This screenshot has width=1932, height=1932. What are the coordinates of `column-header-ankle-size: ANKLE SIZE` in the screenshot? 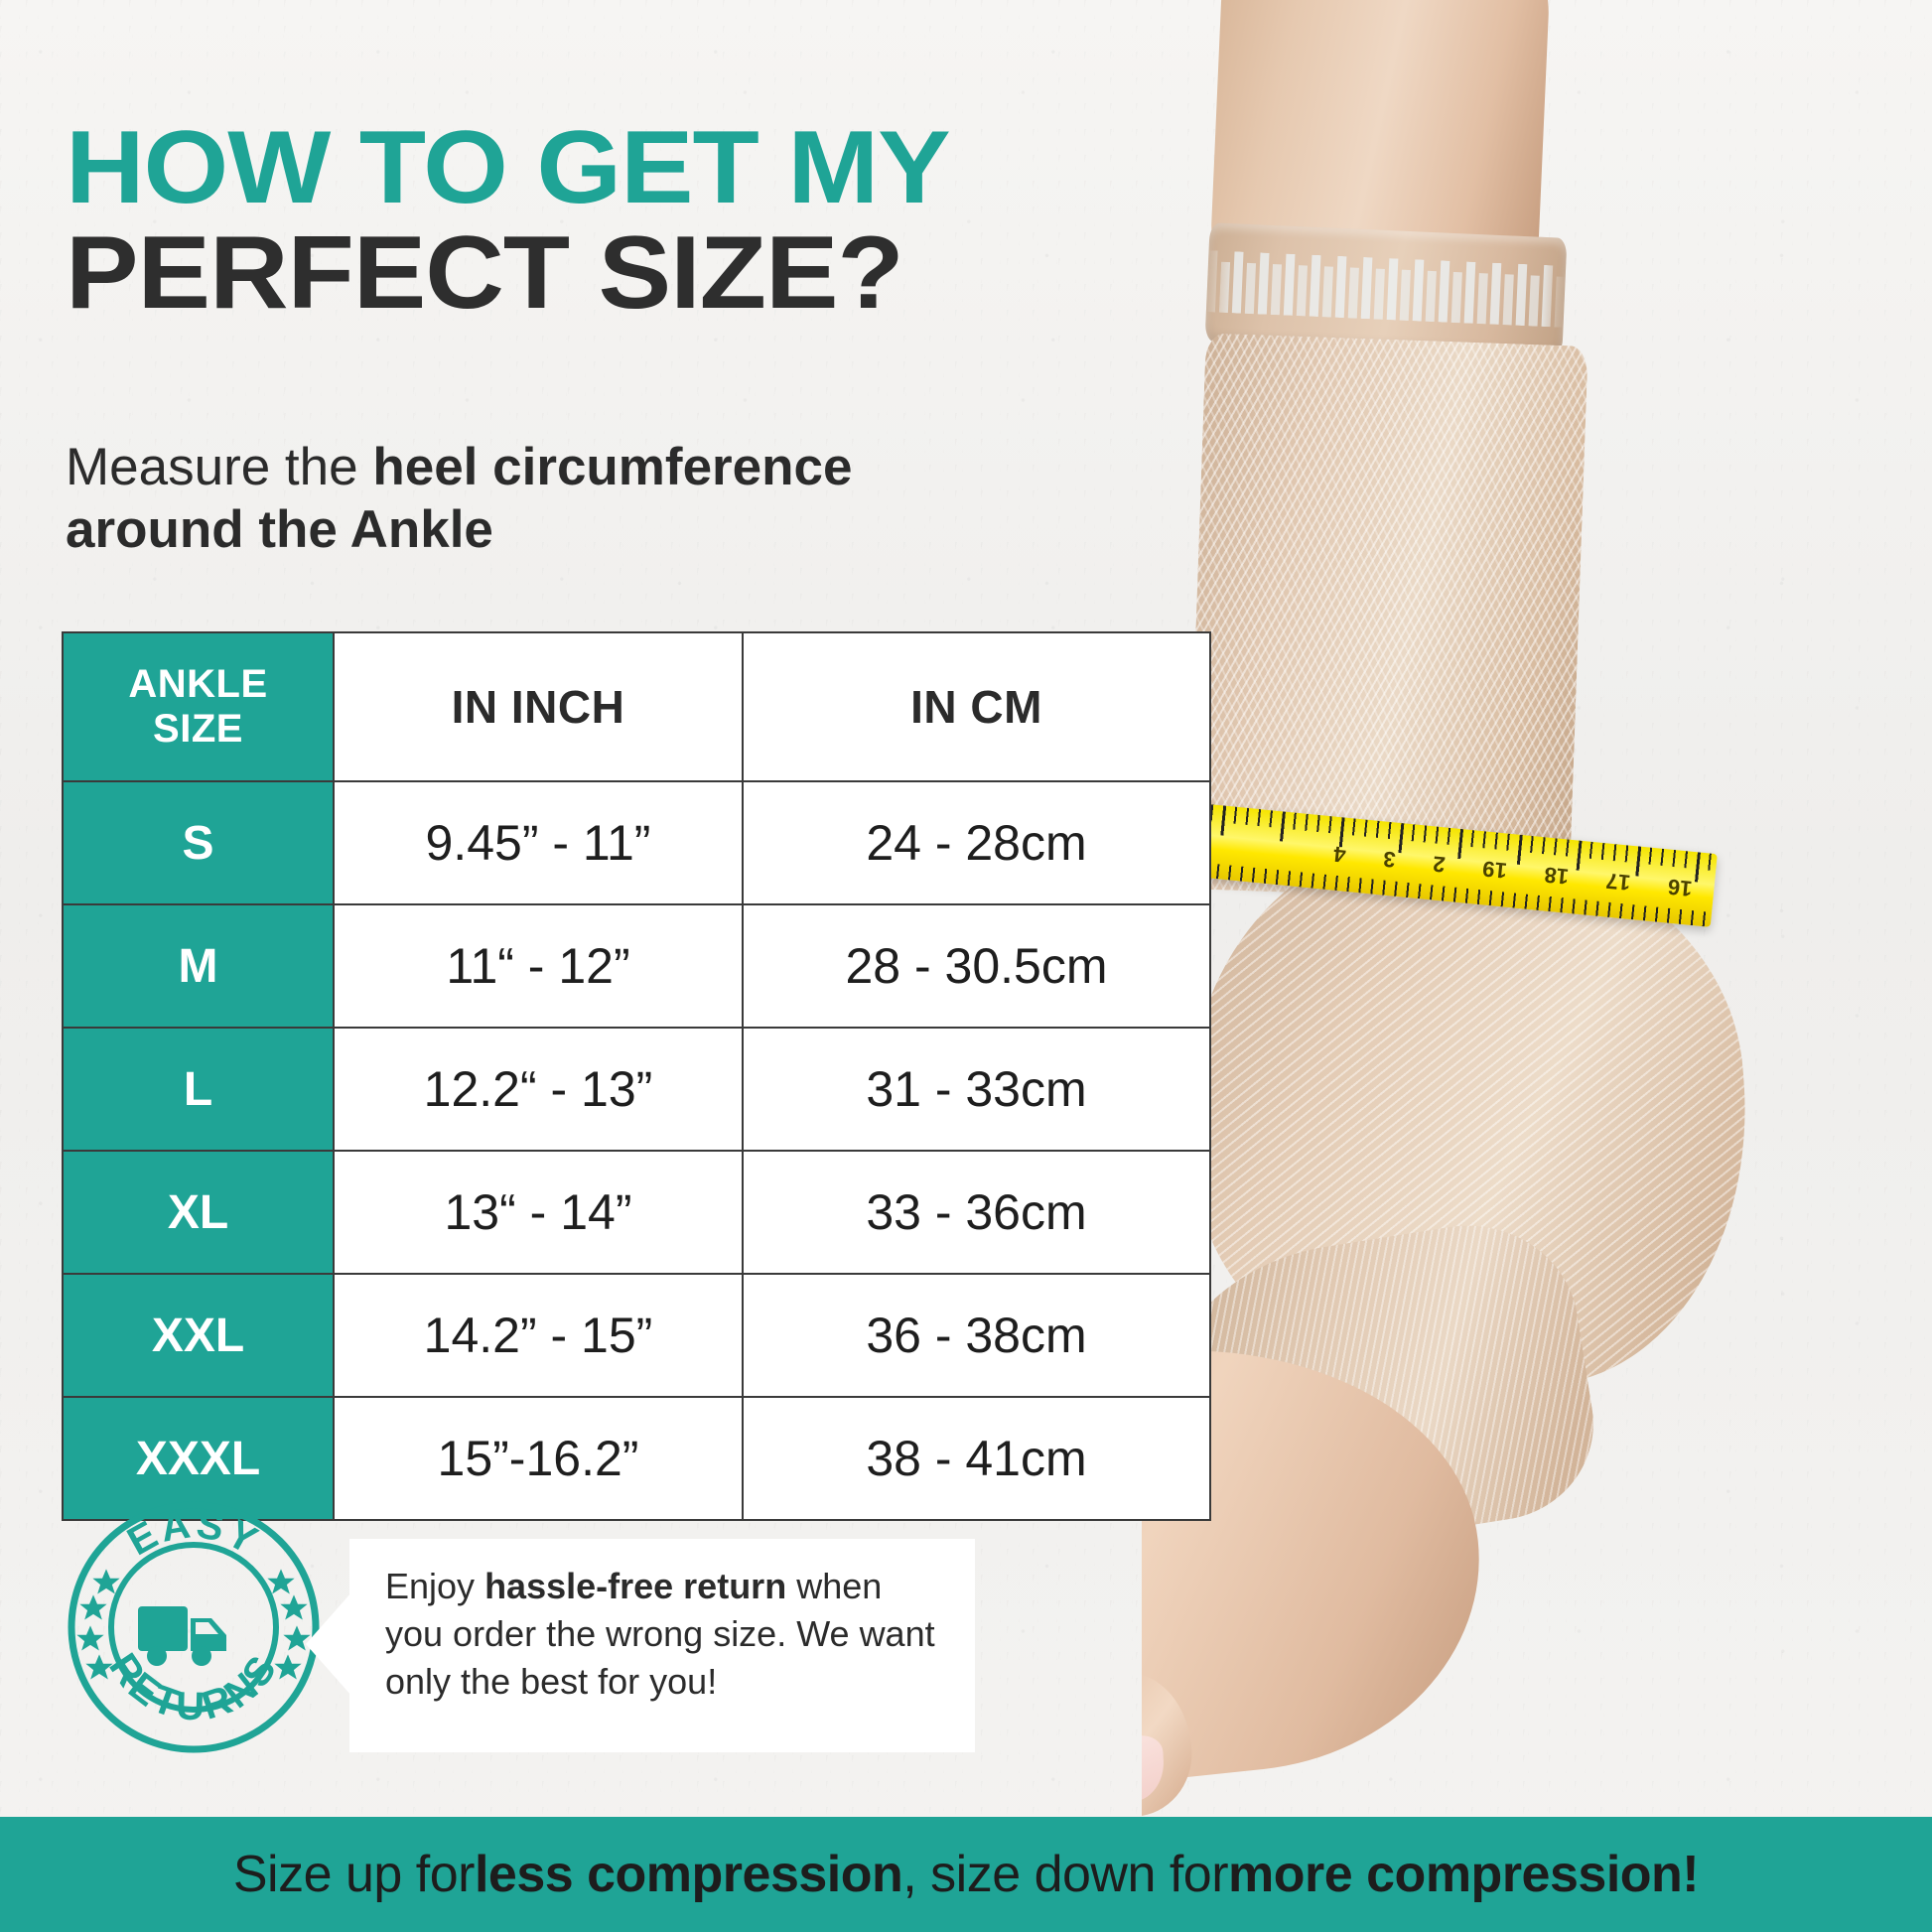 It's located at (199, 707).